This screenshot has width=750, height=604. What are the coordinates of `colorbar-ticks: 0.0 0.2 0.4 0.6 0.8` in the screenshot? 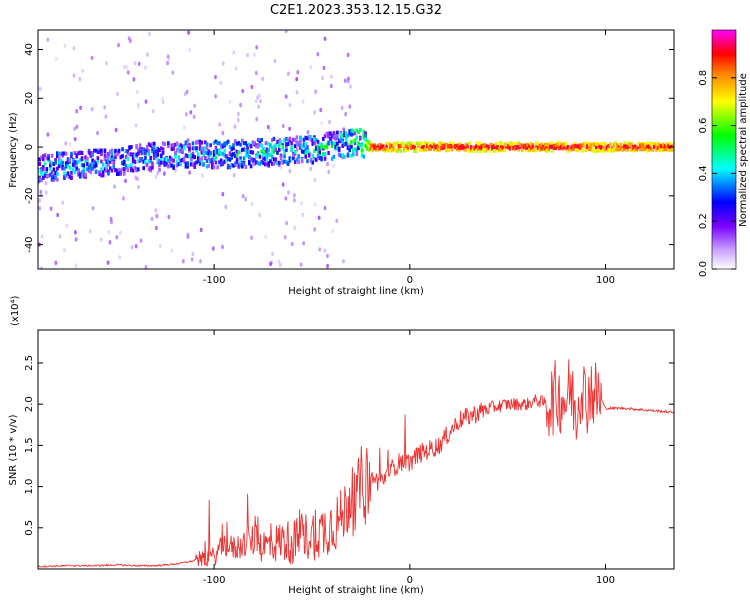 It's located at (717, 173).